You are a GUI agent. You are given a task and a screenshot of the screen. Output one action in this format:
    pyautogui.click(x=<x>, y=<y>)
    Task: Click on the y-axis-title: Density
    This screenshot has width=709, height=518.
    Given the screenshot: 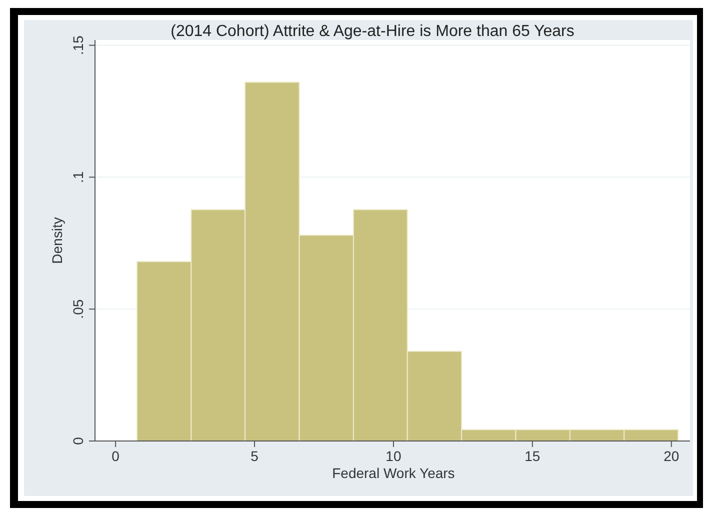 What is the action you would take?
    pyautogui.click(x=57, y=240)
    